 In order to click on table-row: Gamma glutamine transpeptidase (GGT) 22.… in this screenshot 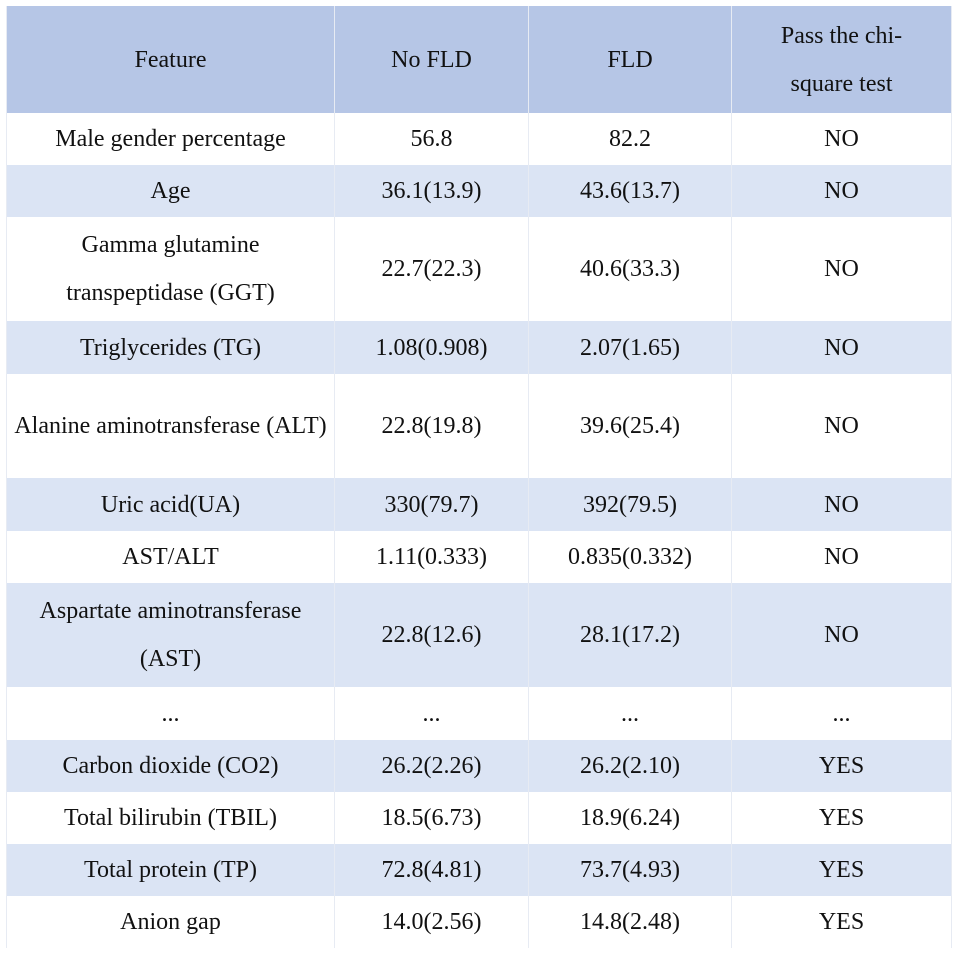, I will do `click(479, 269)`.